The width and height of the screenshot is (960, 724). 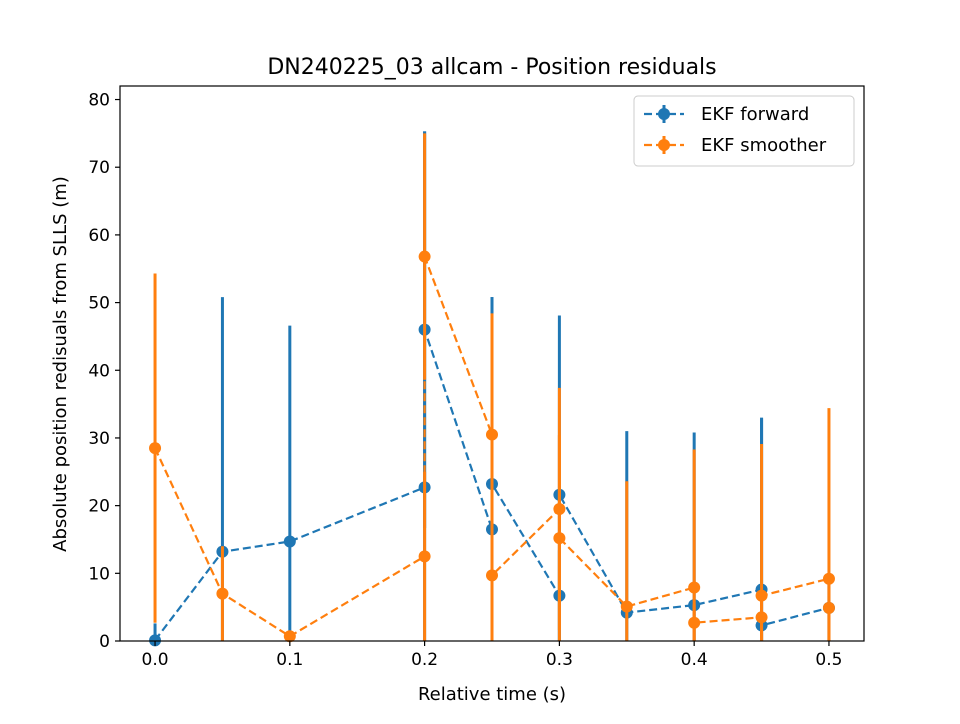 I want to click on x-tick-label: 0.3, so click(x=559, y=660).